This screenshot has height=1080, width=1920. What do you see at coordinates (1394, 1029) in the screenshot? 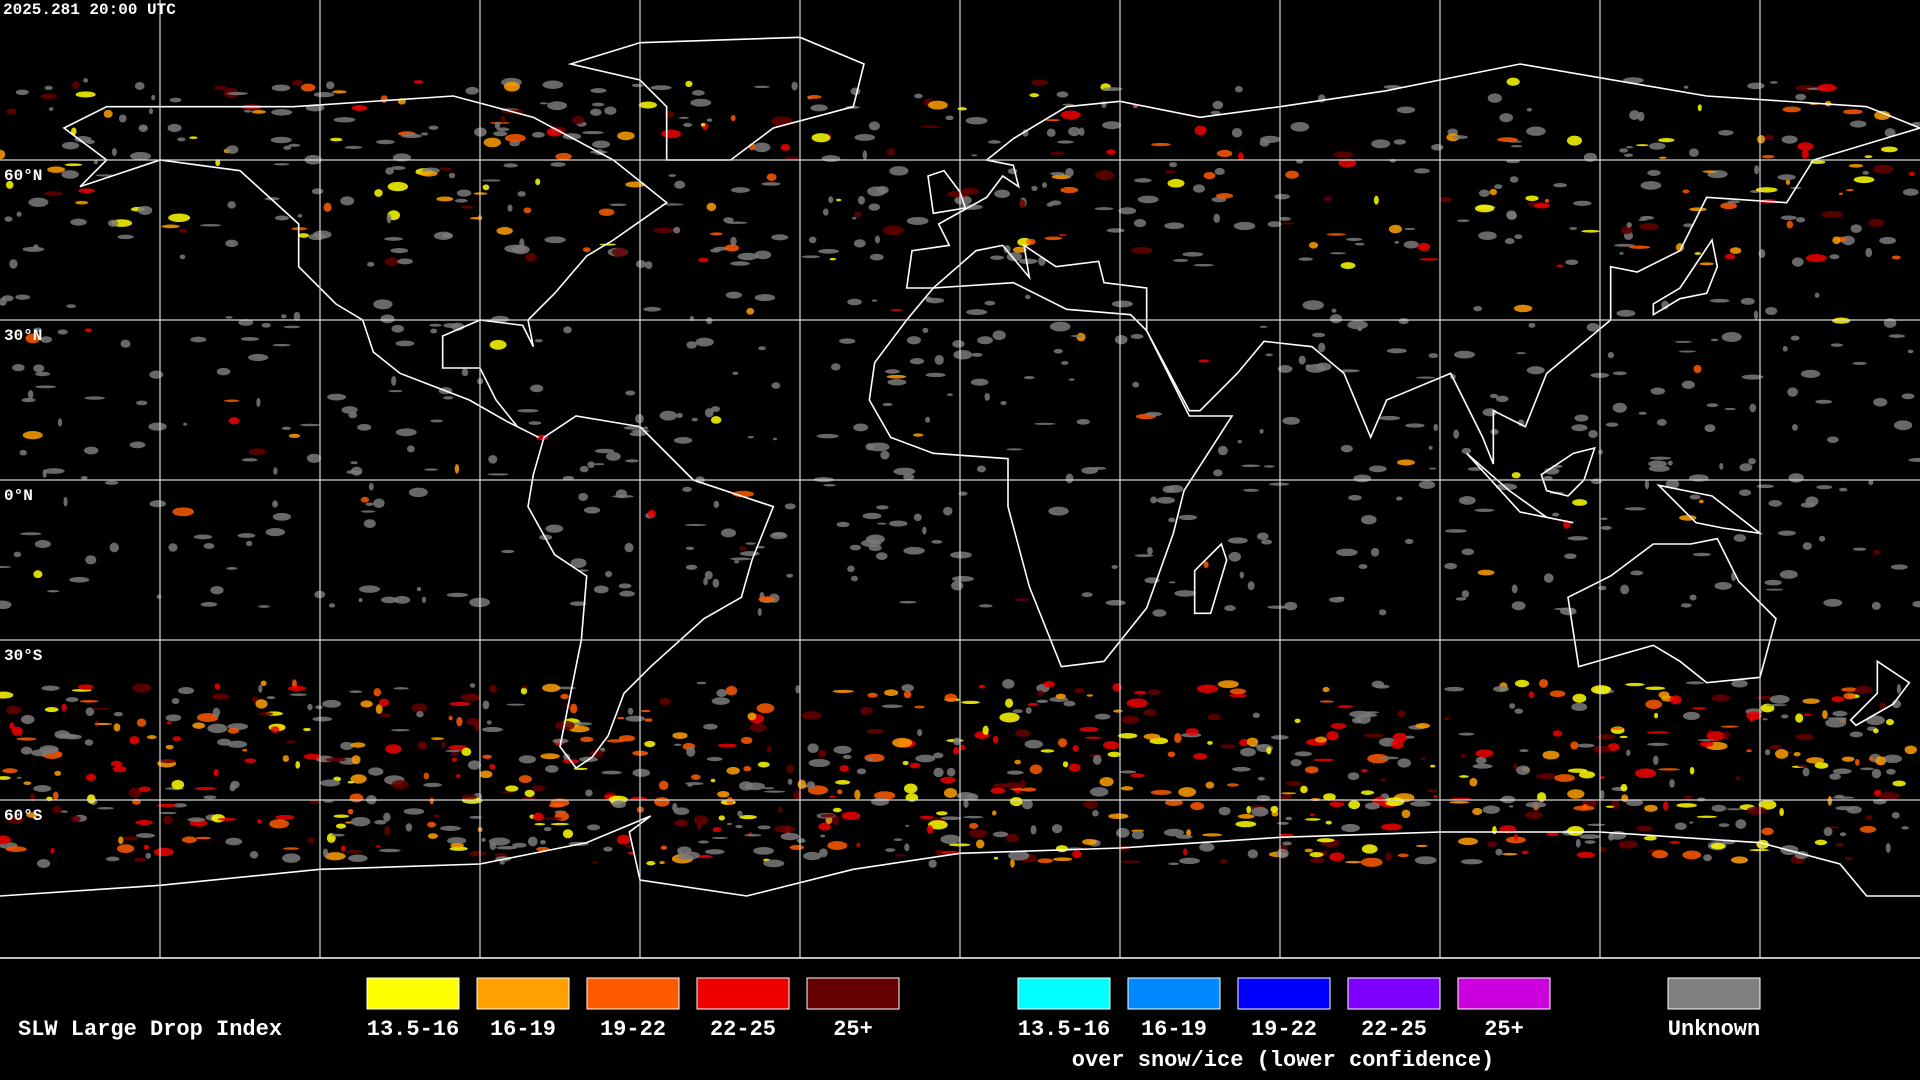
I see `legend-label: 22-25` at bounding box center [1394, 1029].